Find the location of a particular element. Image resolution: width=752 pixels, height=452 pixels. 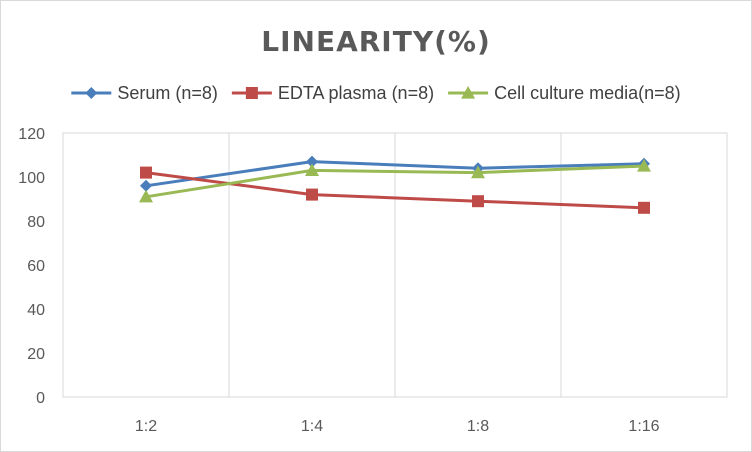

y-tick-label: 120 is located at coordinates (31, 134).